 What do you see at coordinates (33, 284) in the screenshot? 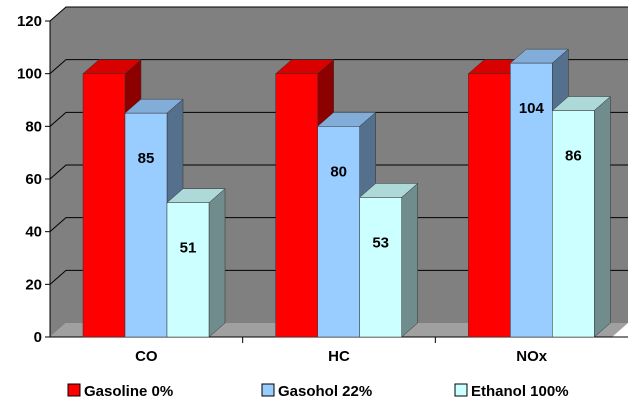
I see `y-tick-label: 20` at bounding box center [33, 284].